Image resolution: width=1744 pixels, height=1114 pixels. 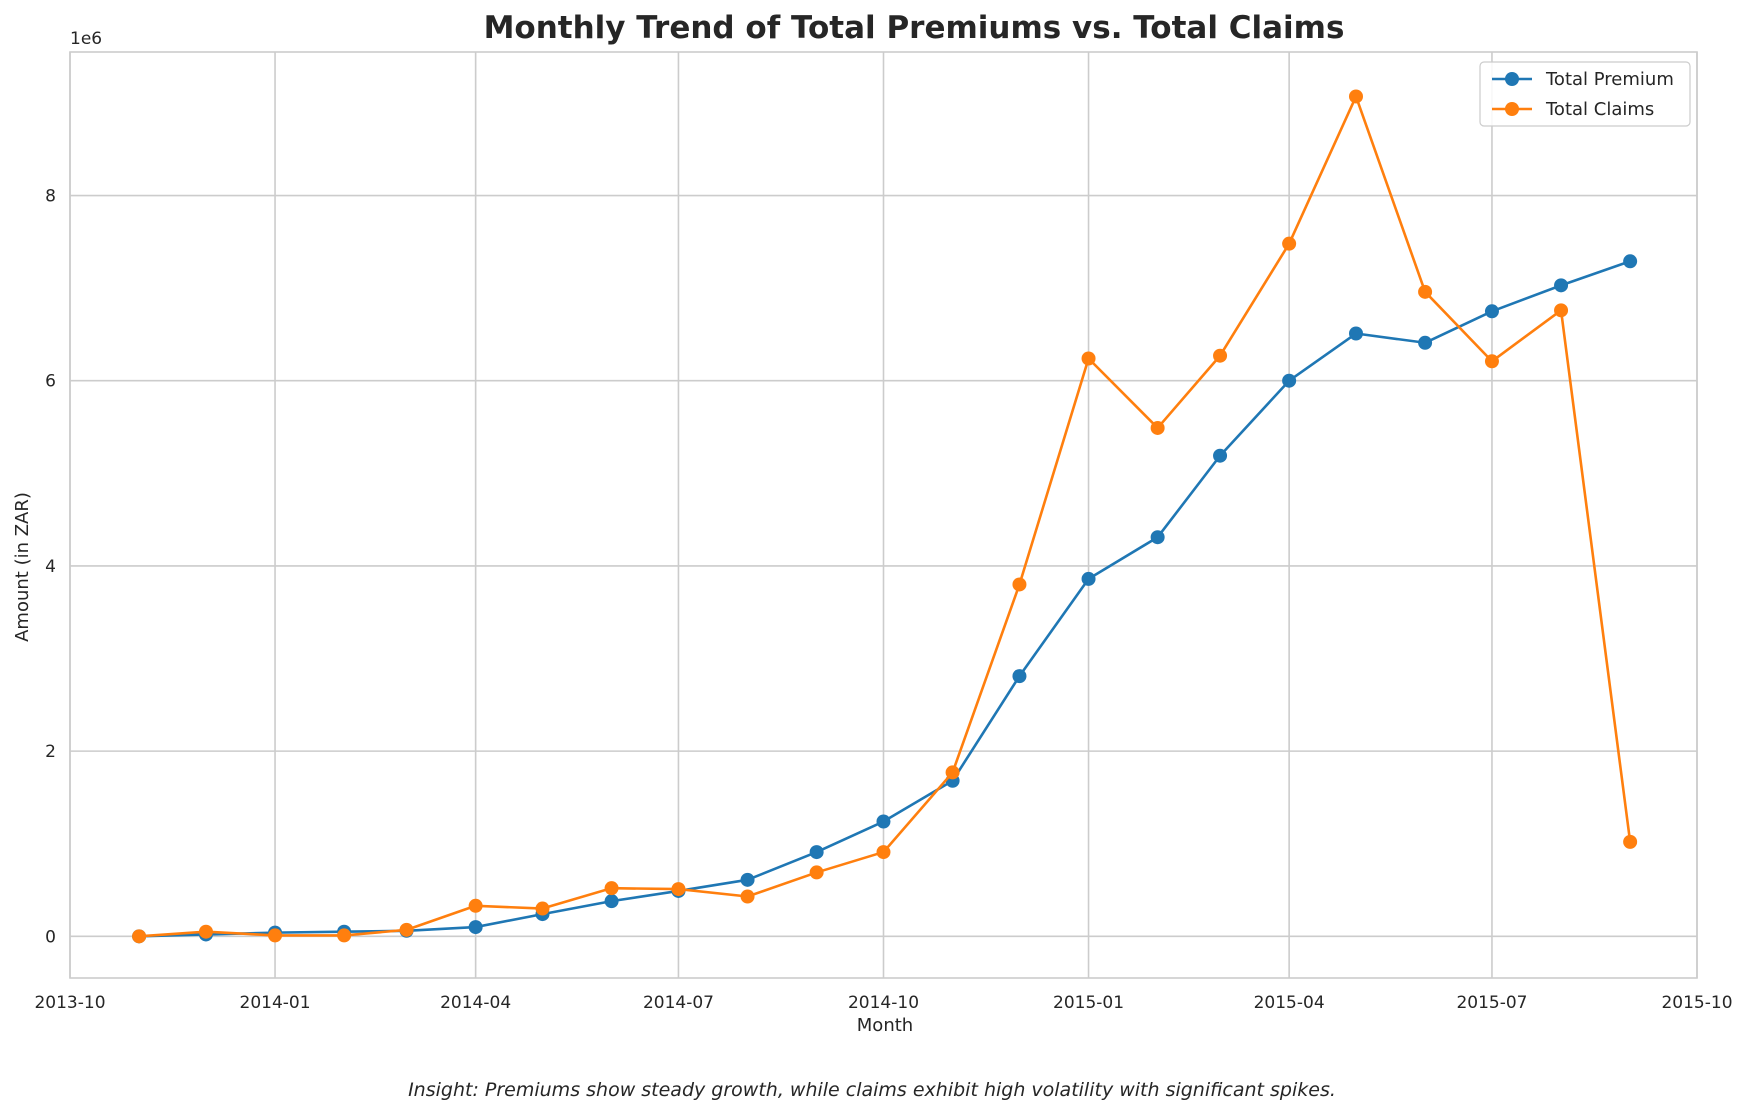 I want to click on y-tick-label: 4, so click(x=50, y=567).